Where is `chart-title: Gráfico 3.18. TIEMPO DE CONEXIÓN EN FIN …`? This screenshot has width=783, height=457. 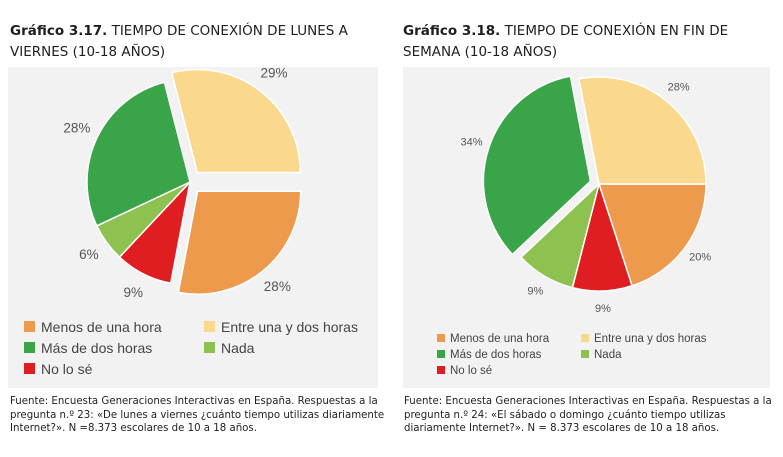 chart-title: Gráfico 3.18. TIEMPO DE CONEXIÓN EN FIN … is located at coordinates (590, 42).